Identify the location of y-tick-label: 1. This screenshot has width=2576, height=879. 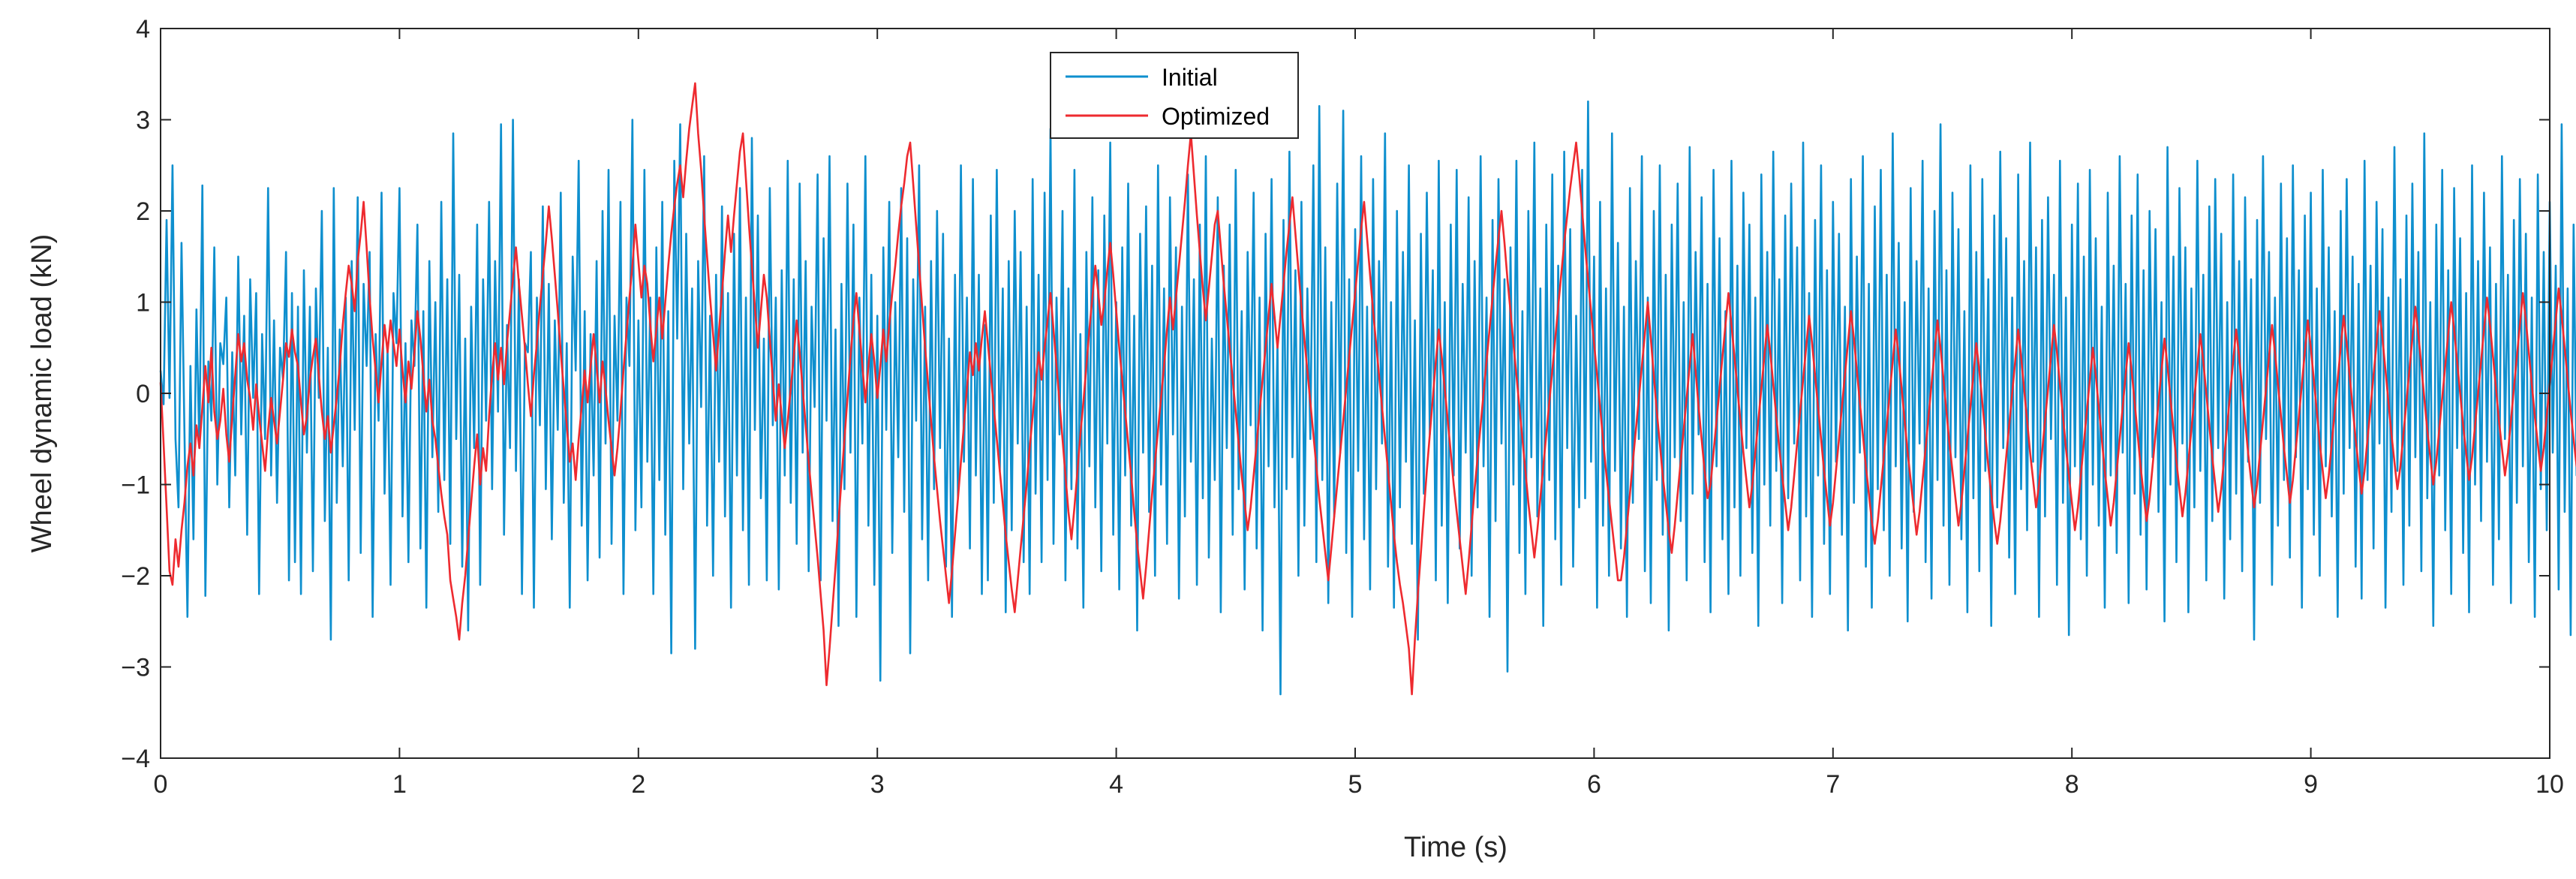
(143, 303).